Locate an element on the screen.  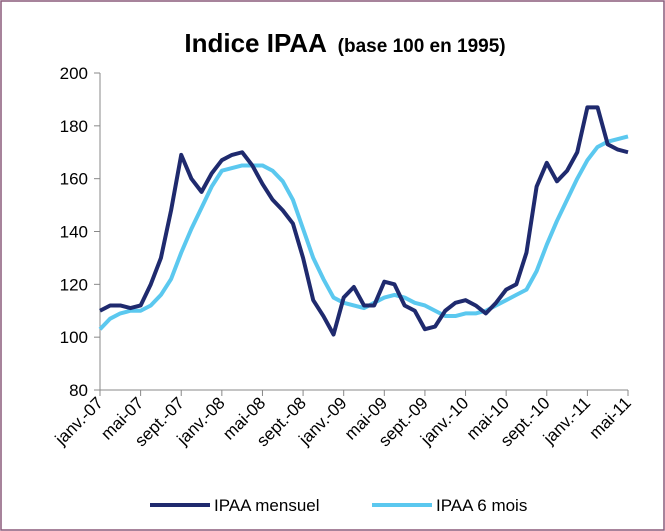
legend-label: IPAA 6 mois is located at coordinates (481, 505).